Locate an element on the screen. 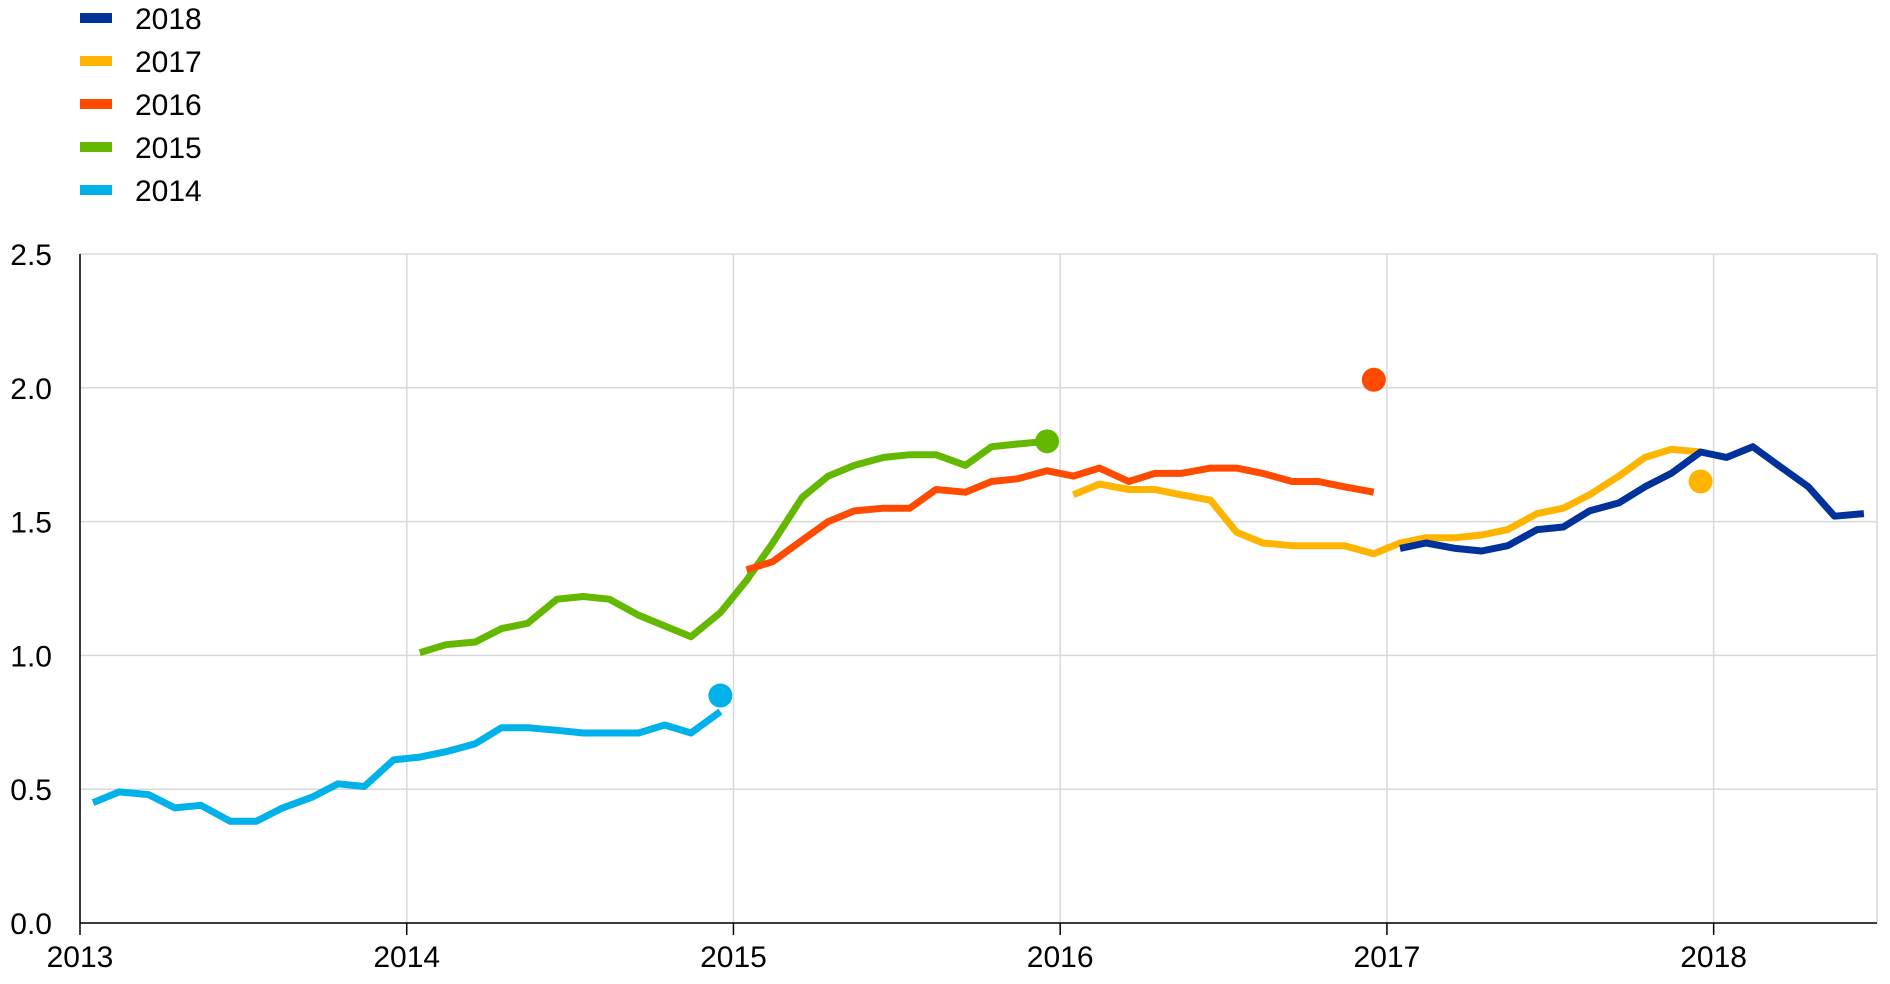  legend-label-2017: 2017 is located at coordinates (168, 62).